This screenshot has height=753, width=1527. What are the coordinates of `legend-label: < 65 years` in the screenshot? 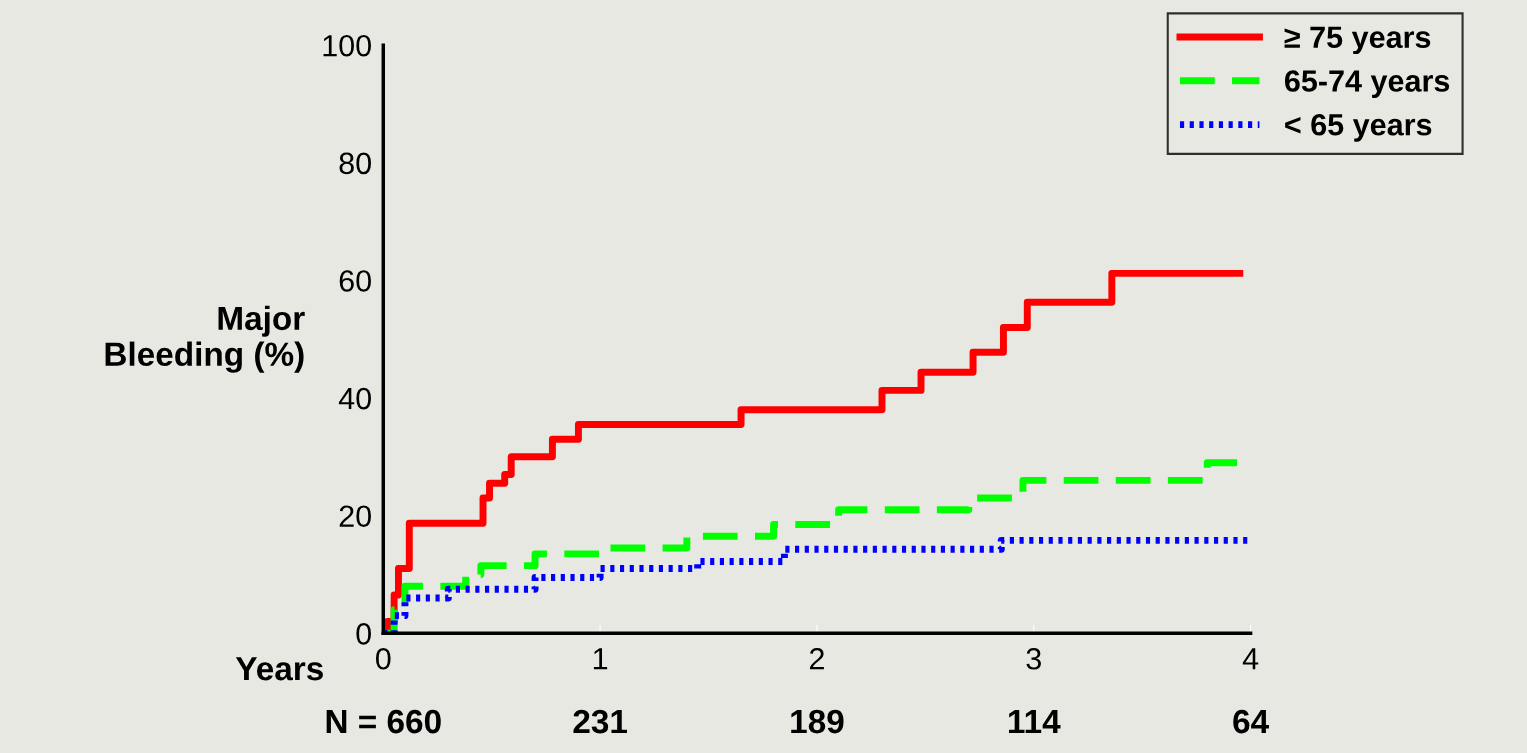 It's located at (1358, 127).